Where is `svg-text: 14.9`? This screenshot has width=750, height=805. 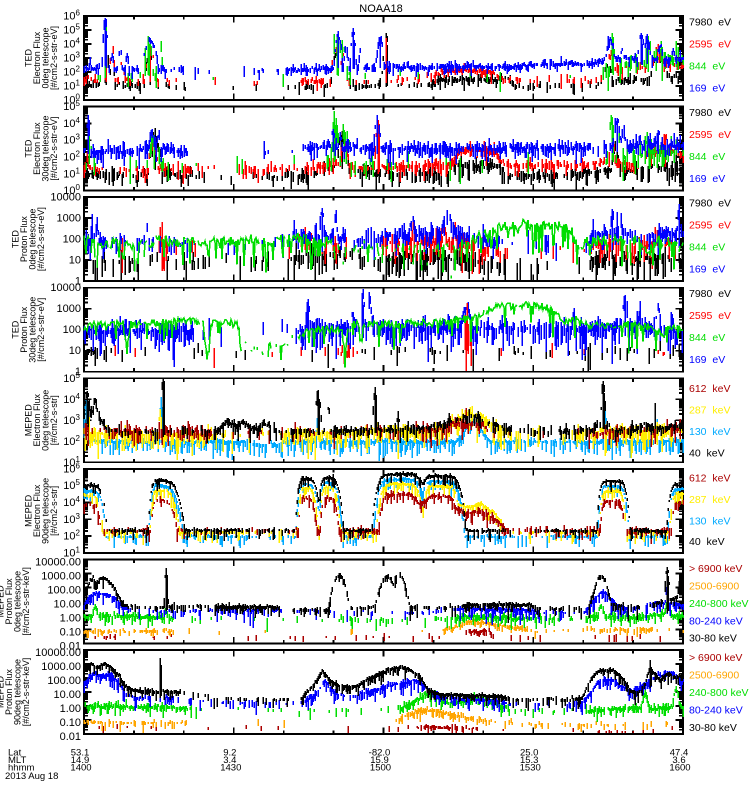 svg-text: 14.9 is located at coordinates (80, 760).